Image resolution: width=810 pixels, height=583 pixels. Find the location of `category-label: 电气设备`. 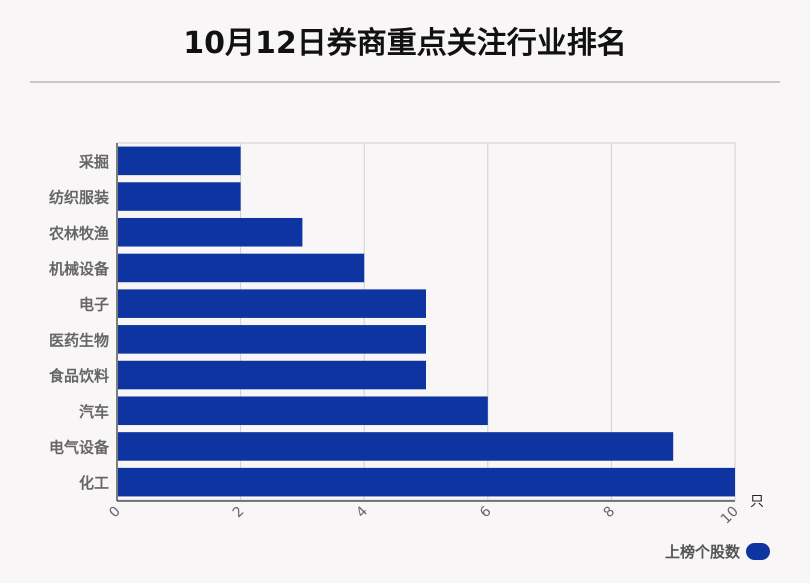

category-label: 电气设备 is located at coordinates (79, 447).